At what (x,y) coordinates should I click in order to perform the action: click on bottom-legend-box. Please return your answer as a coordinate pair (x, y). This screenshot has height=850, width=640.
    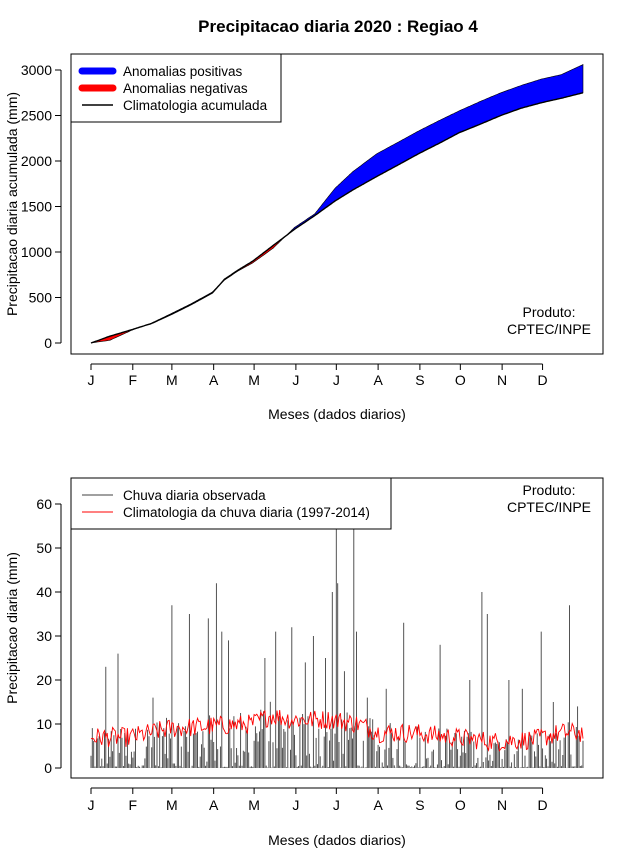
    Looking at the image, I should click on (231, 503).